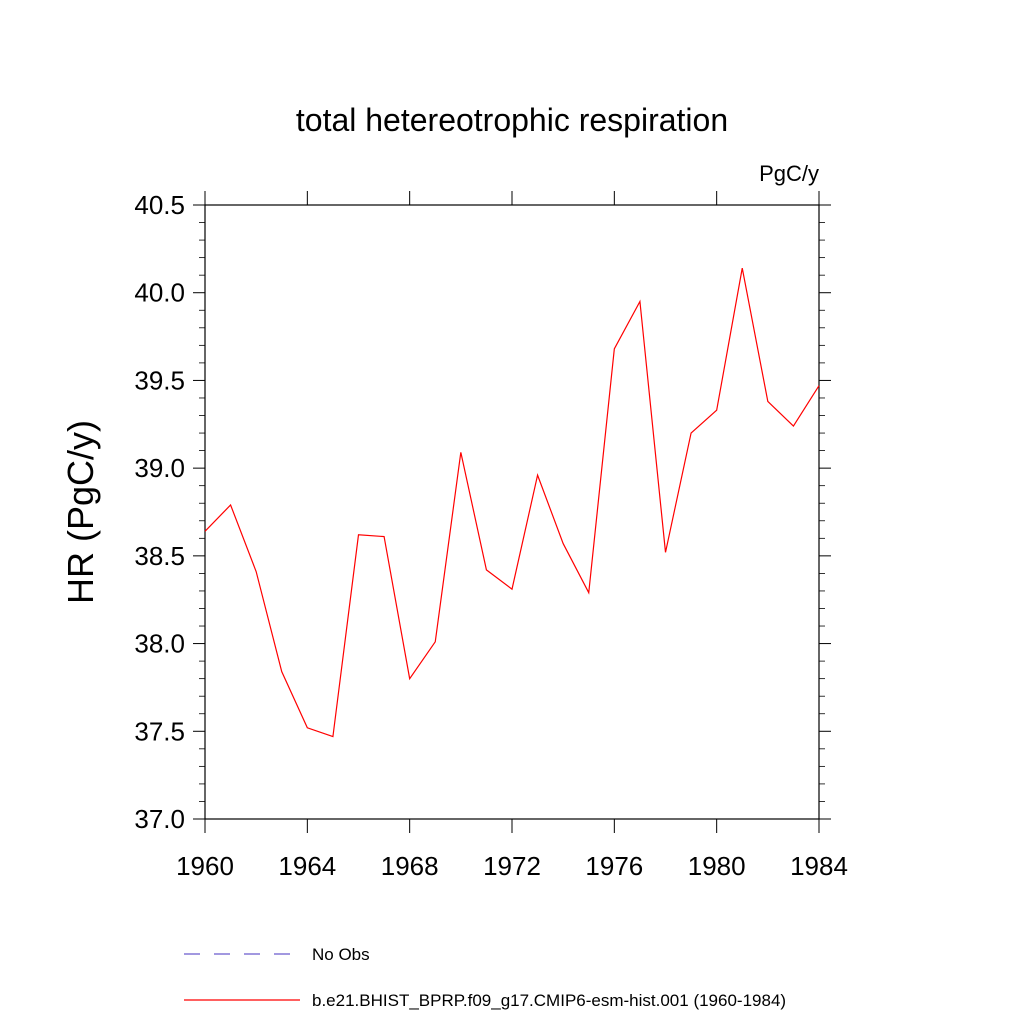 The width and height of the screenshot is (1024, 1024). I want to click on x-tick-label: 1960, so click(205, 866).